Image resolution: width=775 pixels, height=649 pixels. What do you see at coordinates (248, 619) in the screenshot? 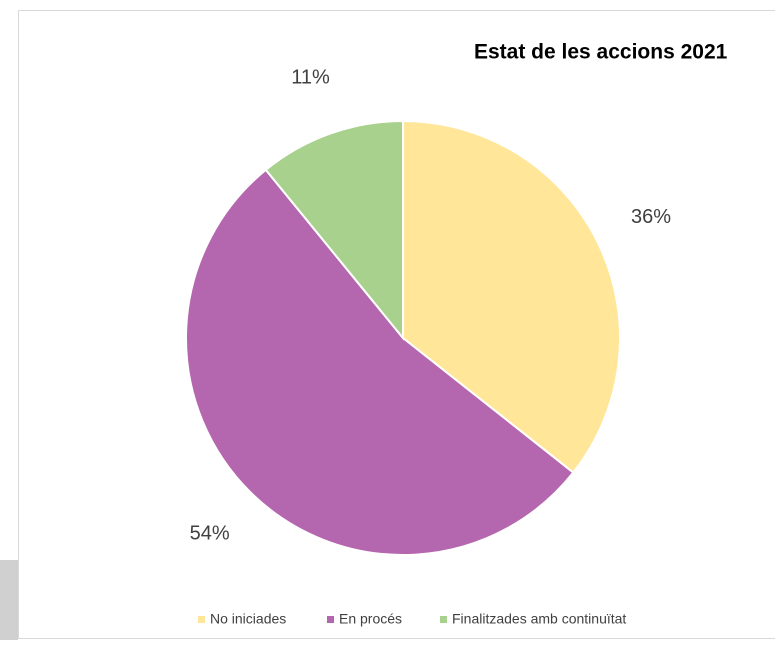
I see `legend-label: No iniciades` at bounding box center [248, 619].